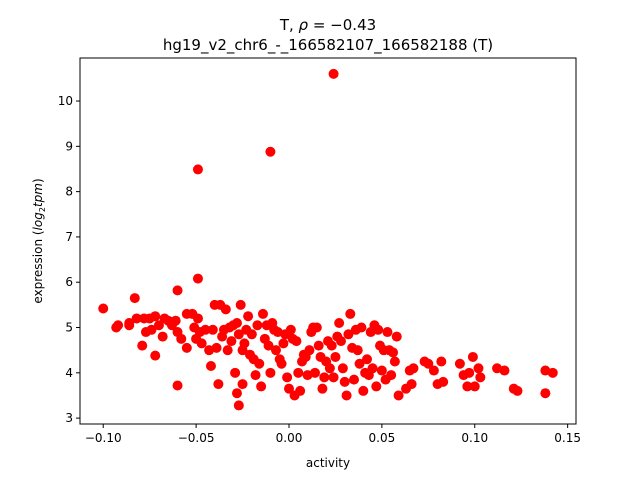  Describe the element at coordinates (289, 438) in the screenshot. I see `x-tick-label: 0.00` at that location.